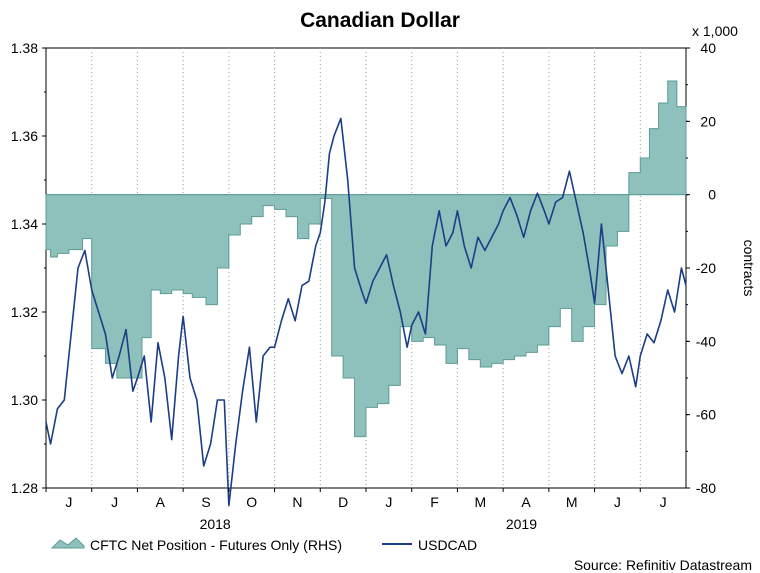 This screenshot has width=760, height=573. What do you see at coordinates (205, 502) in the screenshot?
I see `x-axis-month-label: S` at bounding box center [205, 502].